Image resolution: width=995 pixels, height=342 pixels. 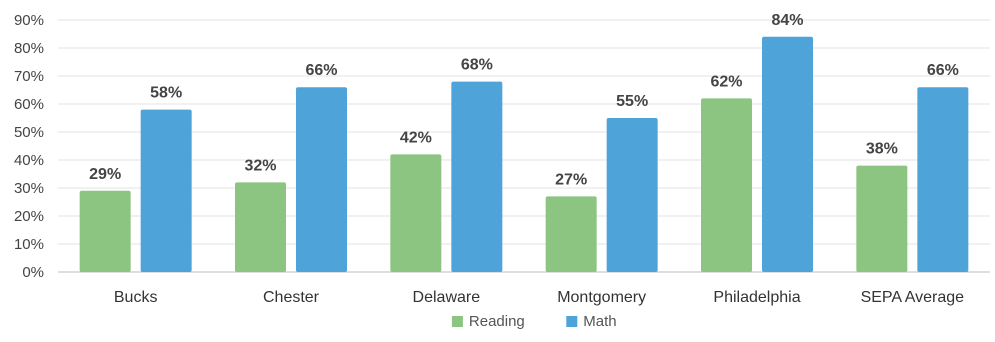 I want to click on data-label-math: 84%, so click(x=787, y=20).